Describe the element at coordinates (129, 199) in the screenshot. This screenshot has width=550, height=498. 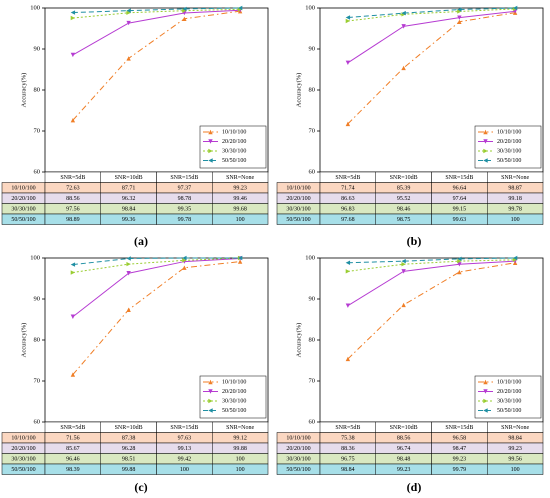
I see `table-cell-text-a: 96.32` at that location.